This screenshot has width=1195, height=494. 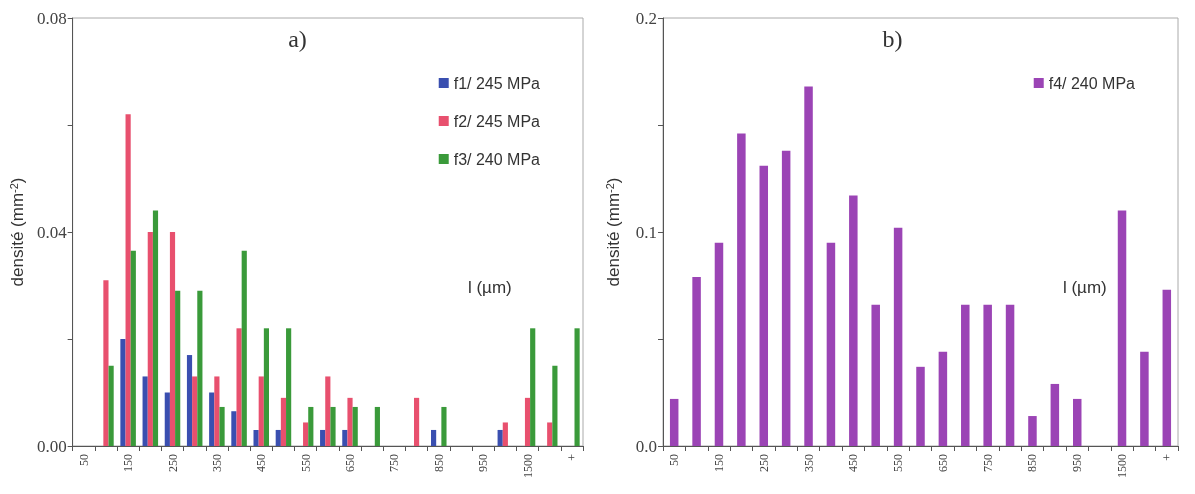 What do you see at coordinates (646, 18) in the screenshot?
I see `y-tick-label: 0.2` at bounding box center [646, 18].